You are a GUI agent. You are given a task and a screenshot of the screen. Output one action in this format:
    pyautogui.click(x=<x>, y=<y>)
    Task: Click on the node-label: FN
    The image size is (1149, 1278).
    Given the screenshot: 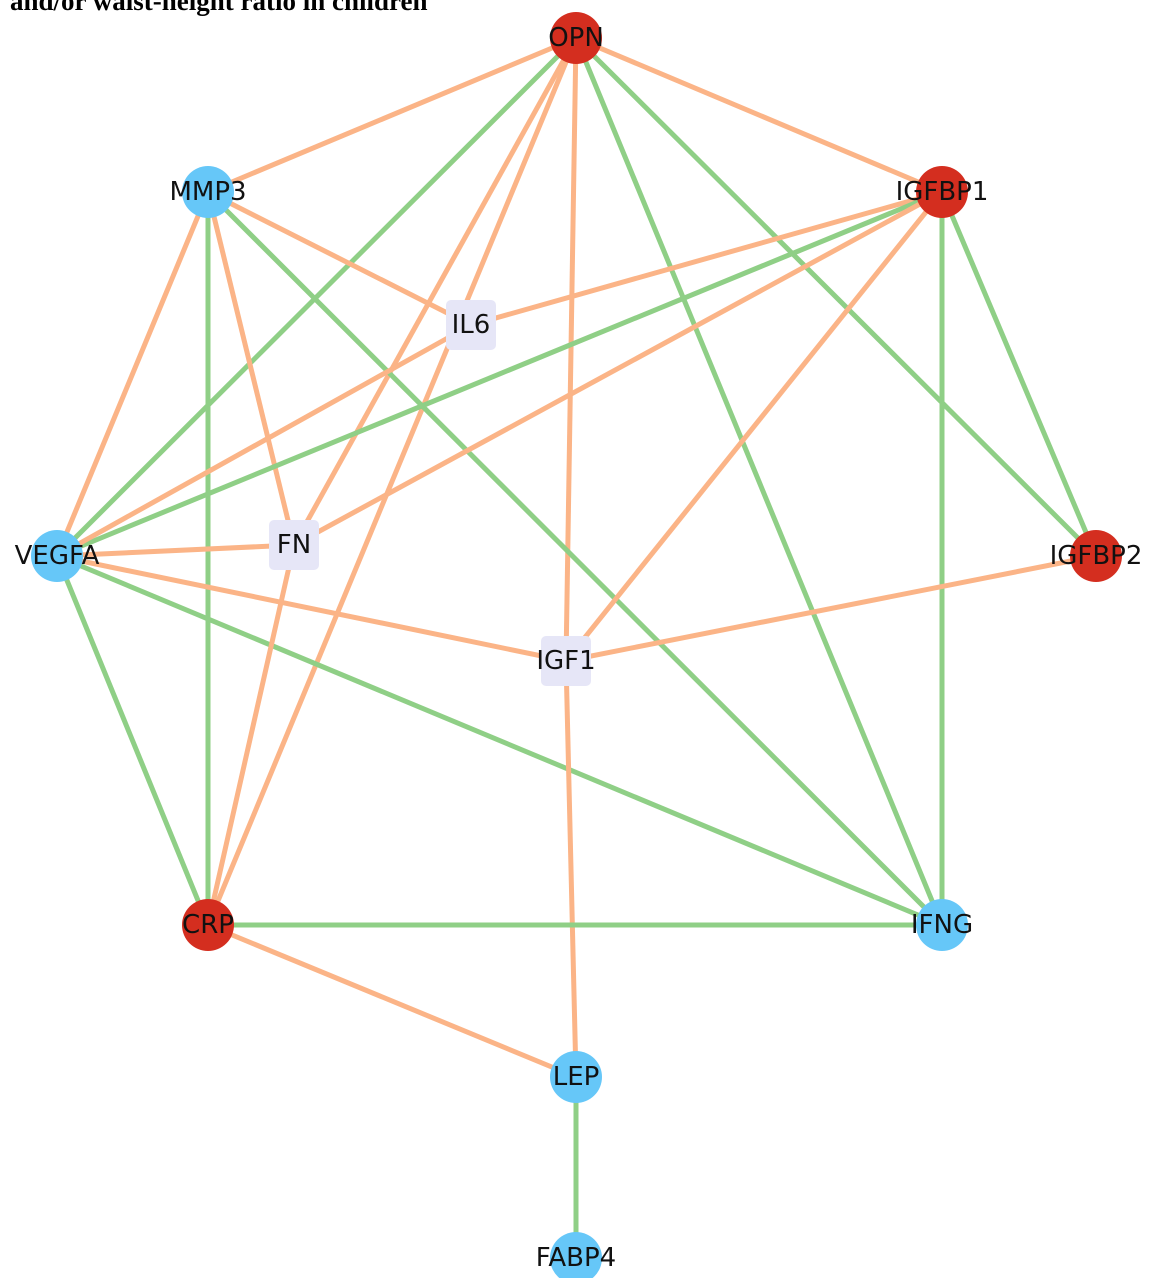 What is the action you would take?
    pyautogui.click(x=294, y=545)
    